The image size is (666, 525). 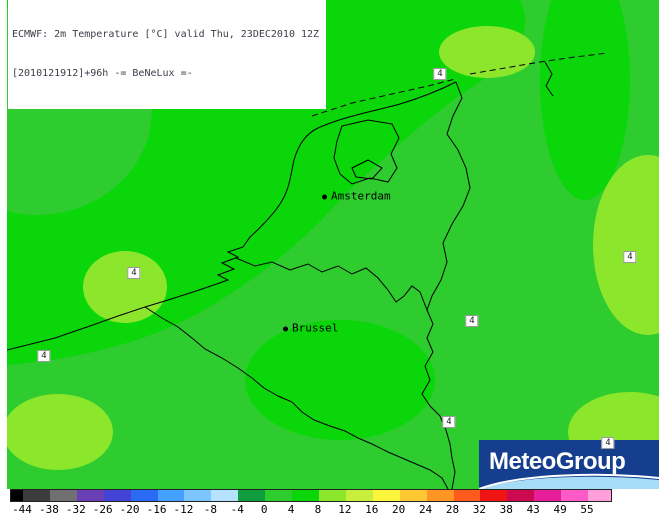 I want to click on german-coast, so click(x=549, y=79).